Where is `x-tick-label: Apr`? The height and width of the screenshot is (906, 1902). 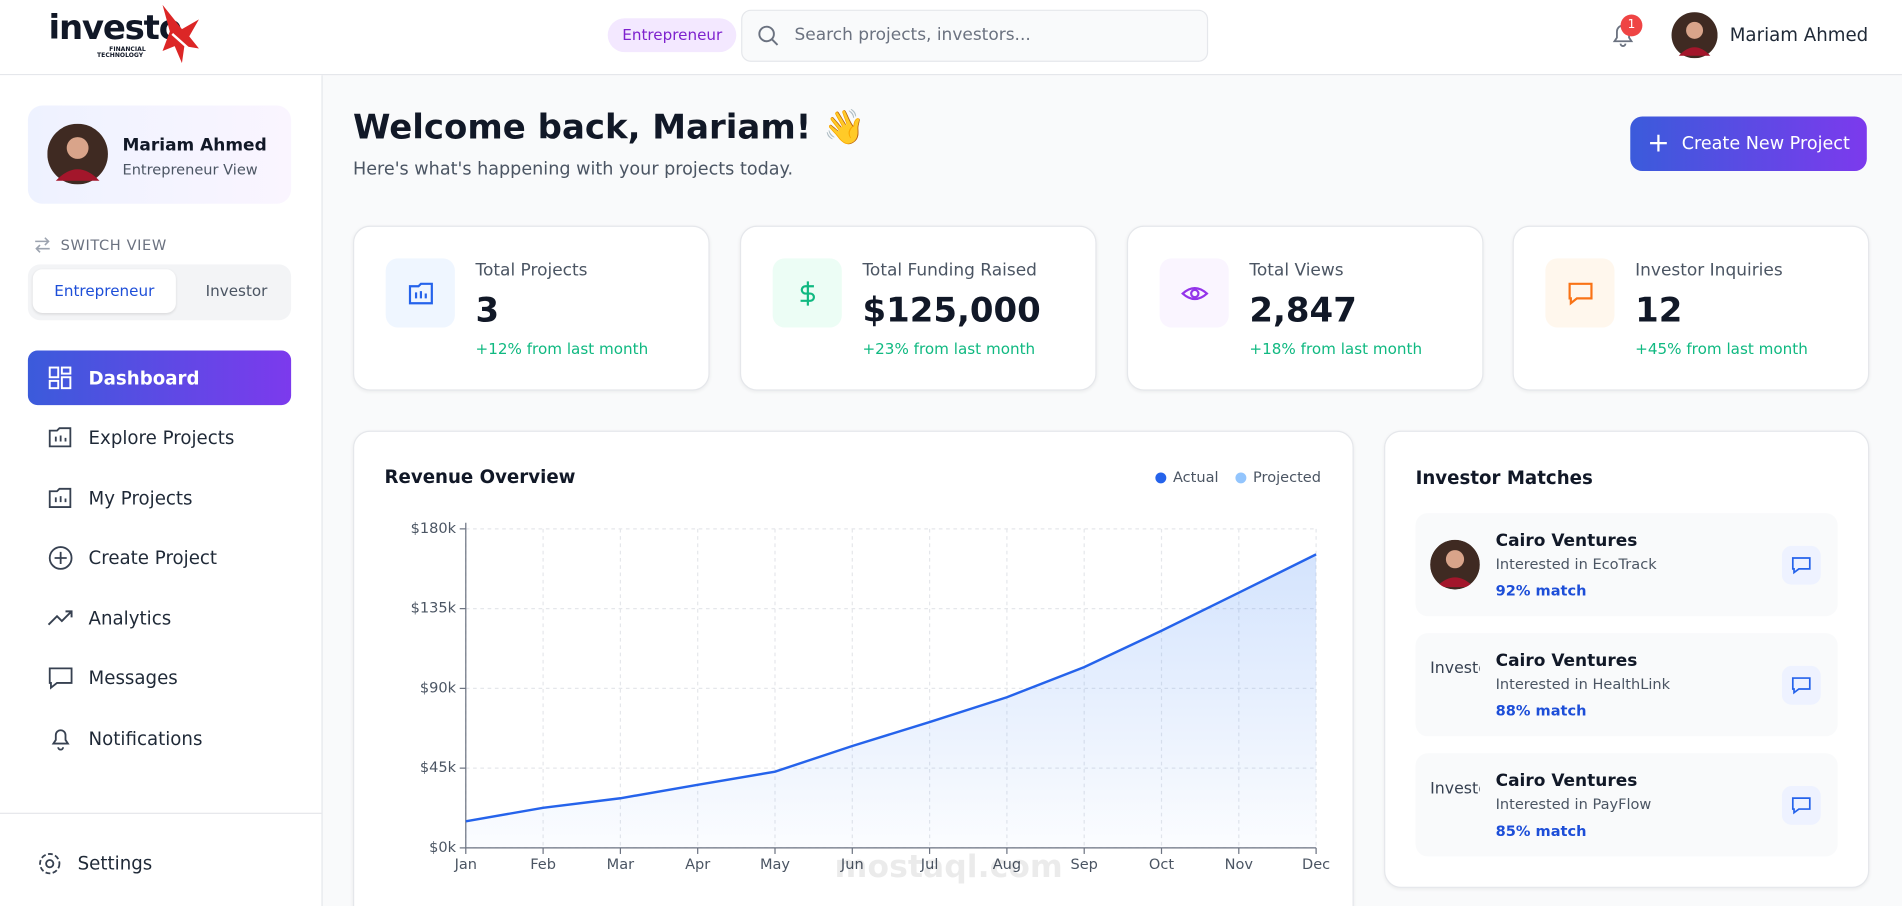
x-tick-label: Apr is located at coordinates (697, 864).